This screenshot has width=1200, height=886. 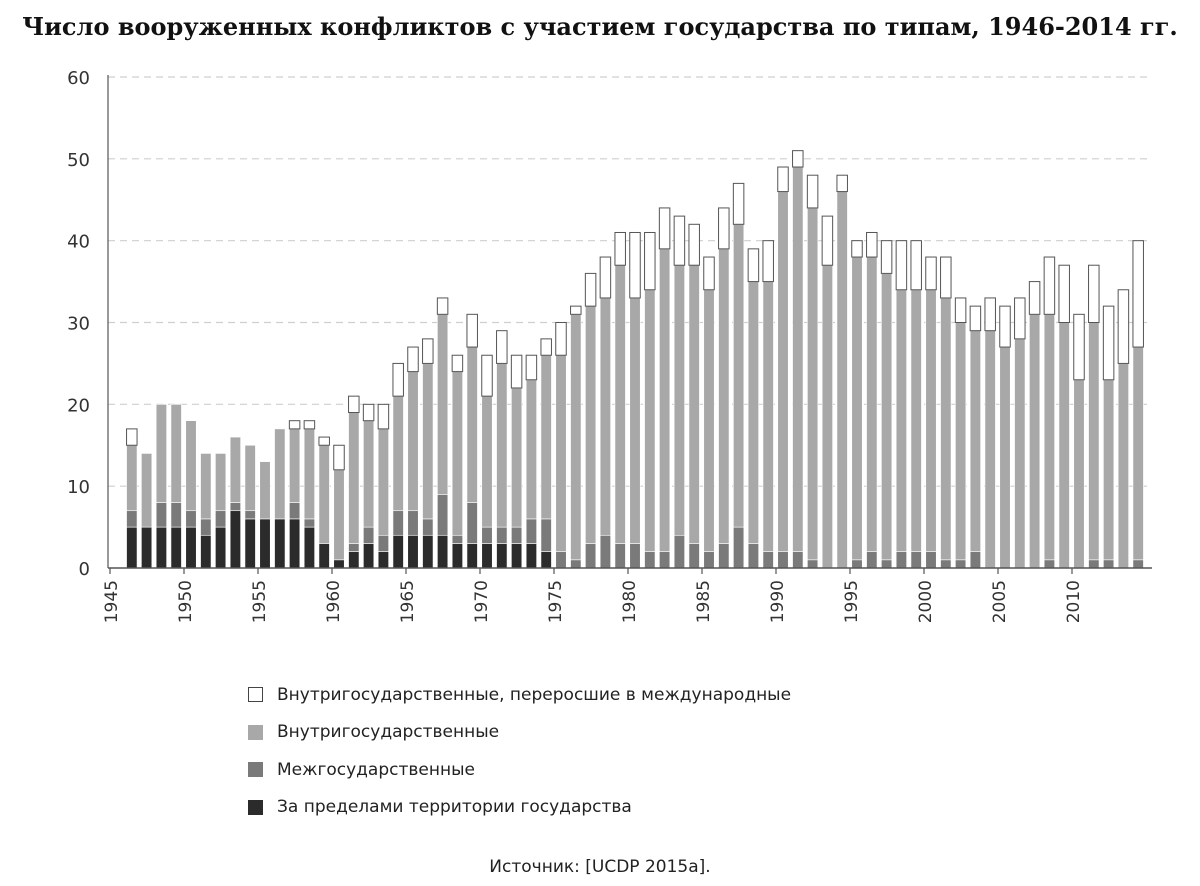 I want to click on legend-label-intrastate: Внутригосударственные, so click(x=388, y=732).